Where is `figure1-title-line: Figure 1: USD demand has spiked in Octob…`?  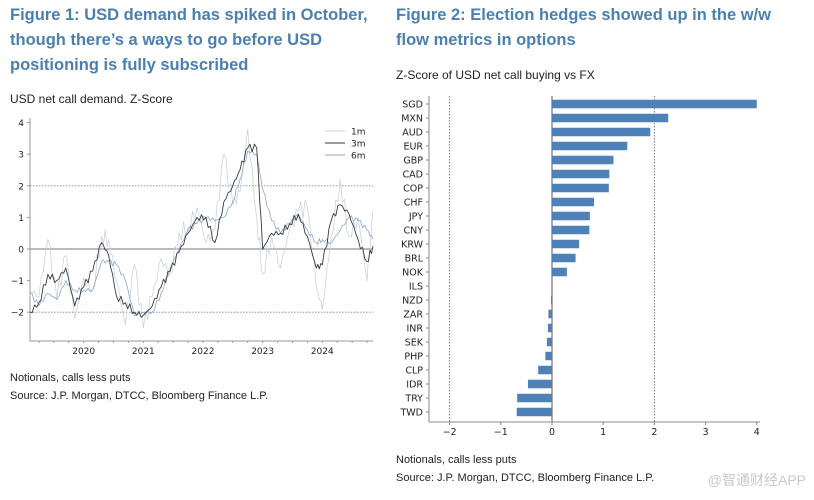 figure1-title-line: Figure 1: USD demand has spiked in Octob… is located at coordinates (189, 15).